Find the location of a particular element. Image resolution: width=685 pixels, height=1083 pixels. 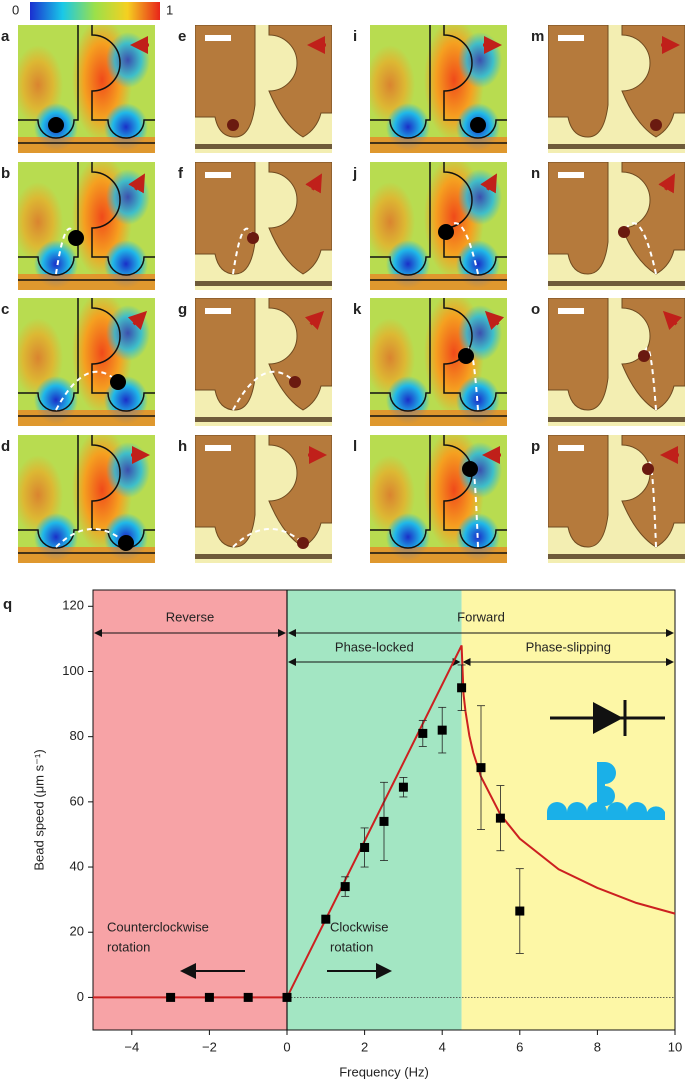

x-tick-label: 2 is located at coordinates (364, 1046).